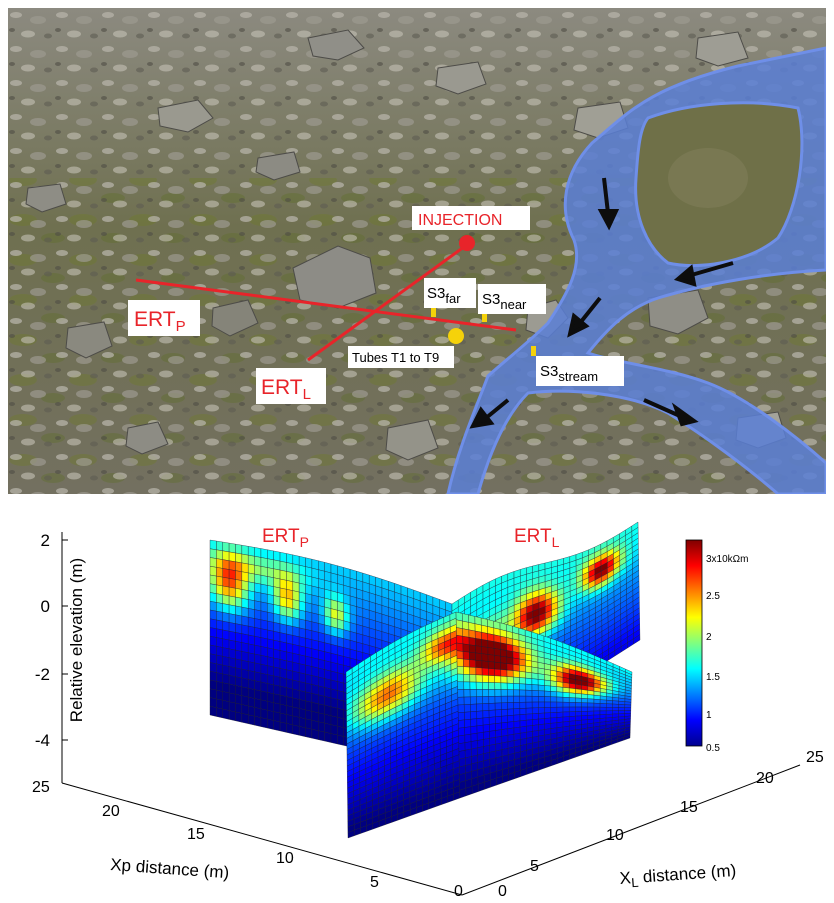  I want to click on xl-axis: 0 5 10 15 20 25 XL distance (m), so click(661, 824).